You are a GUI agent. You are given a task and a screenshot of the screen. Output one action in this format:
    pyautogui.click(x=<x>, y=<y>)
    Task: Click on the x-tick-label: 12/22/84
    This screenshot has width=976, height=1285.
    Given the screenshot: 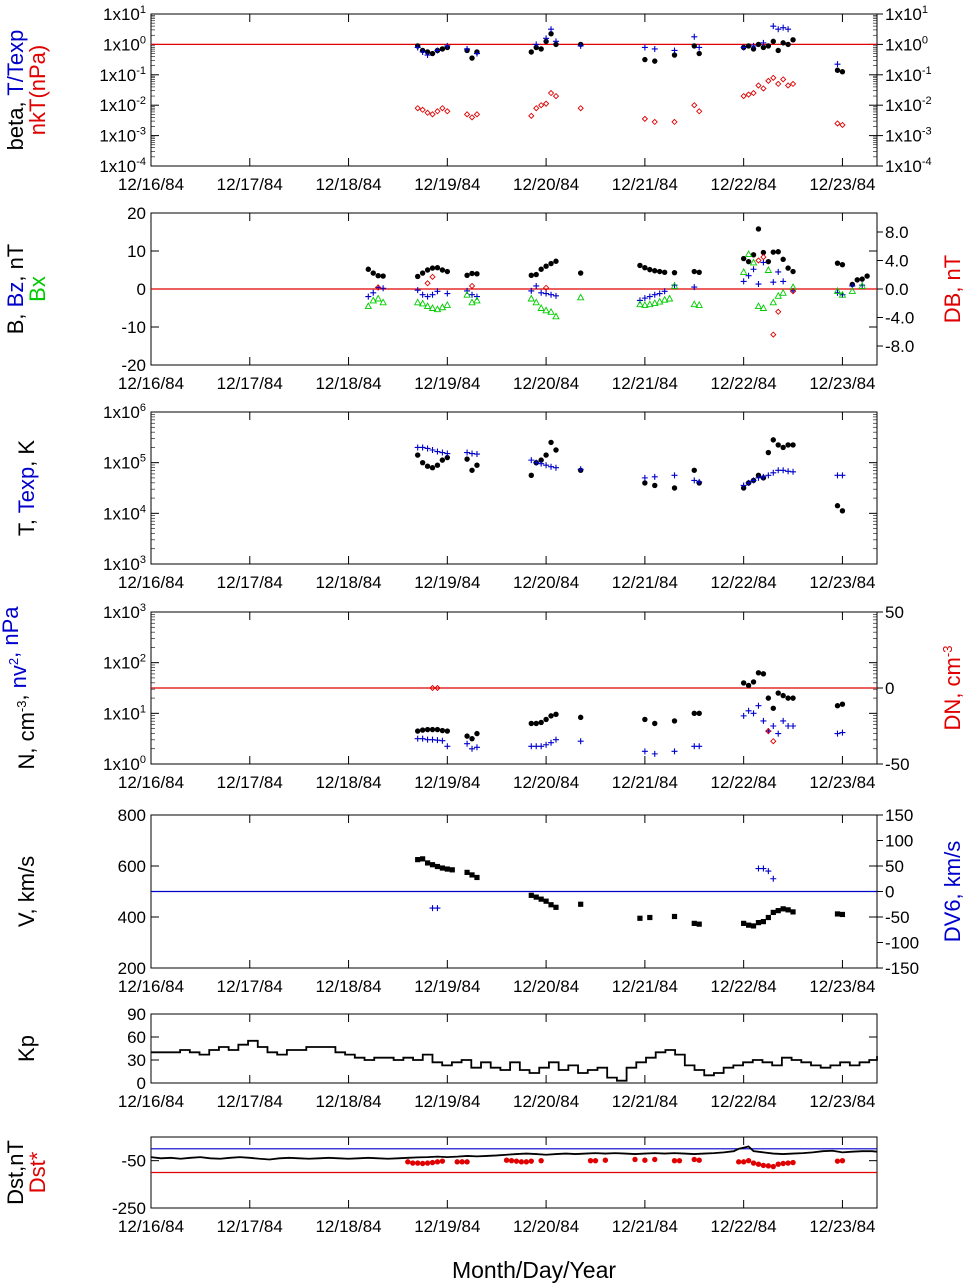 What is the action you would take?
    pyautogui.click(x=744, y=986)
    